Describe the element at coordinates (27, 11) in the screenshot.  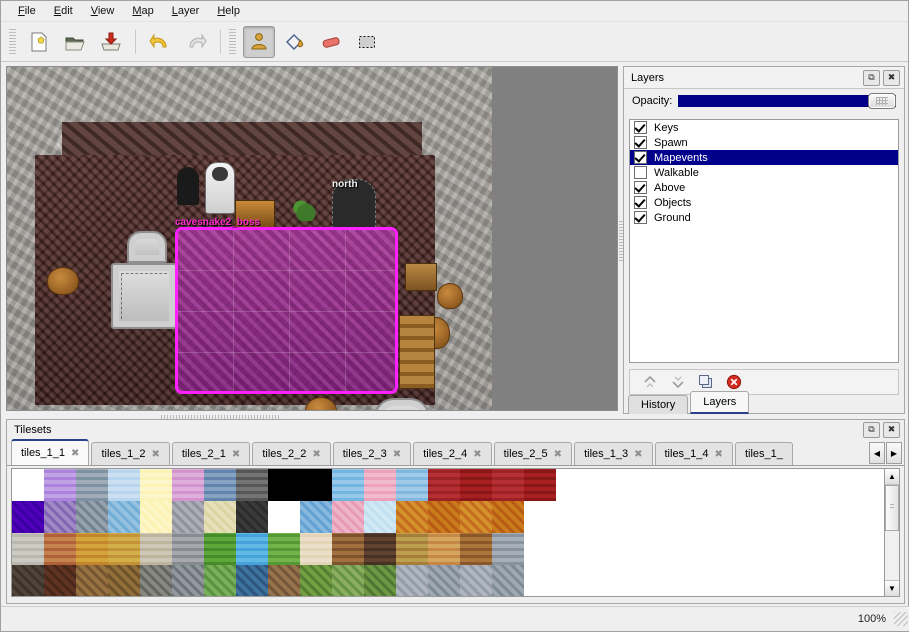
I see `menu-file: File` at that location.